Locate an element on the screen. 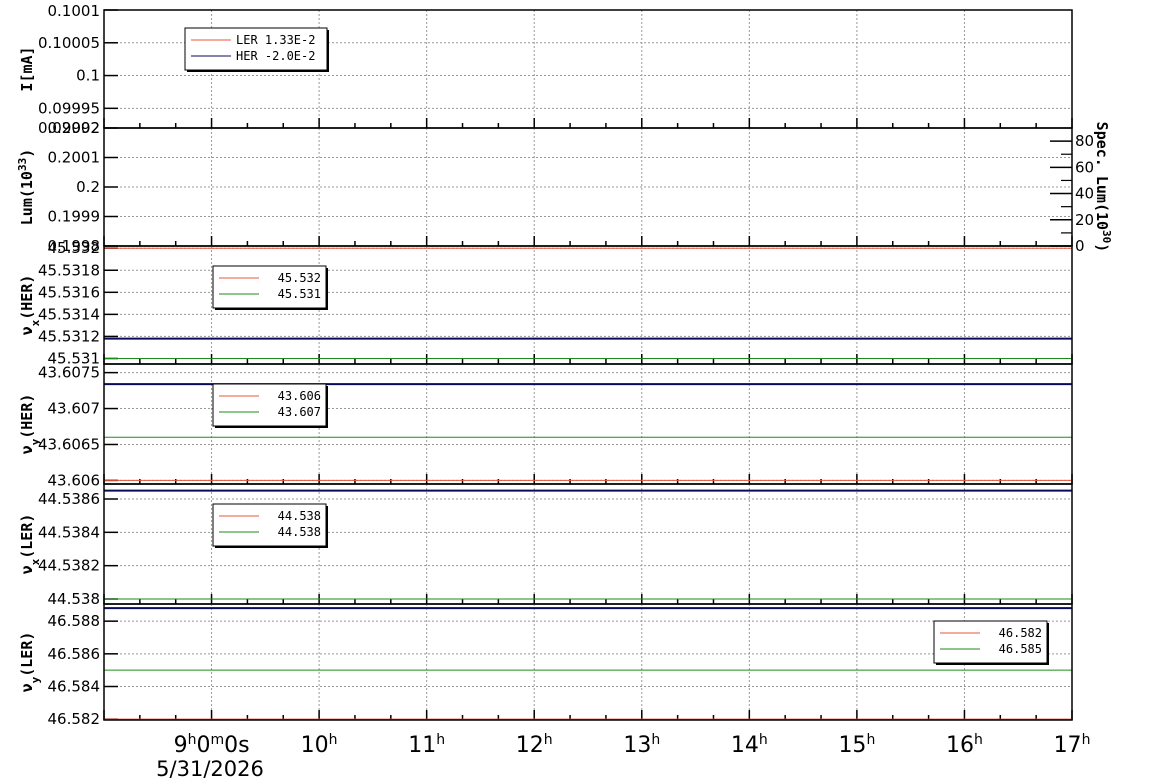 This screenshot has width=1154, height=782. y-tick-label: 45.5316 is located at coordinates (69, 292).